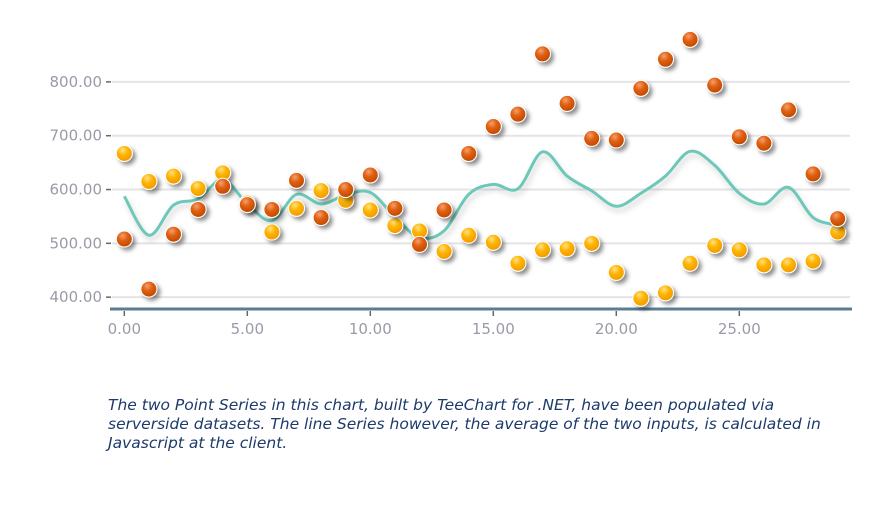 Image resolution: width=885 pixels, height=512 pixels. Describe the element at coordinates (247, 329) in the screenshot. I see `x-tick-label: 5.00` at that location.